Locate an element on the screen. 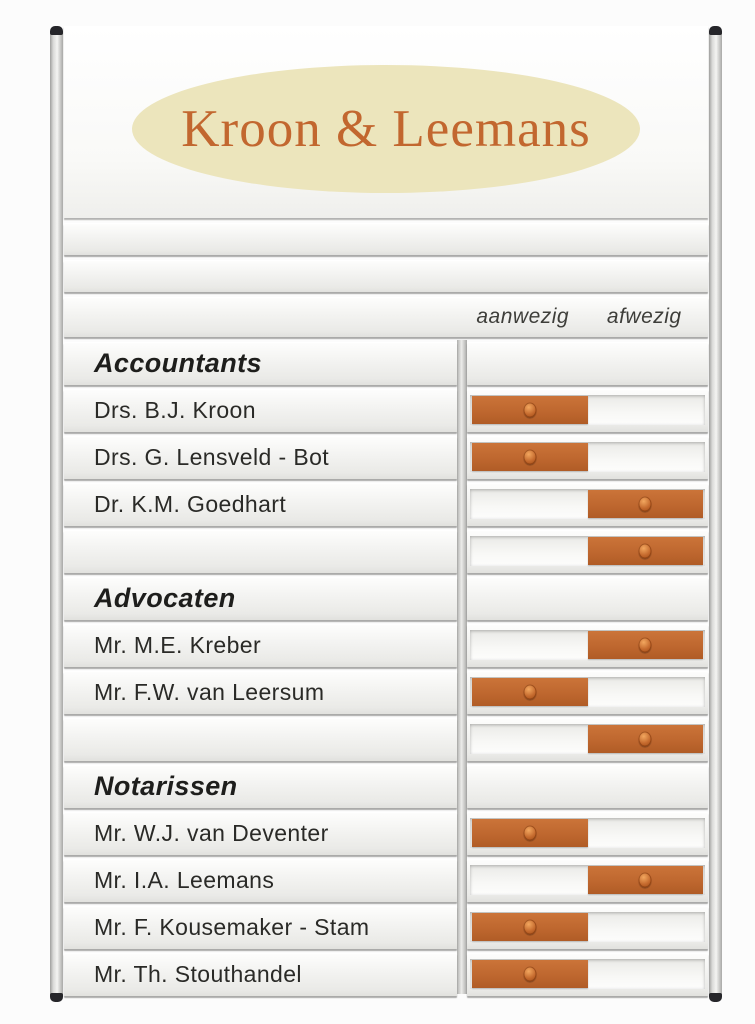  section-title: Accountants is located at coordinates (178, 363).